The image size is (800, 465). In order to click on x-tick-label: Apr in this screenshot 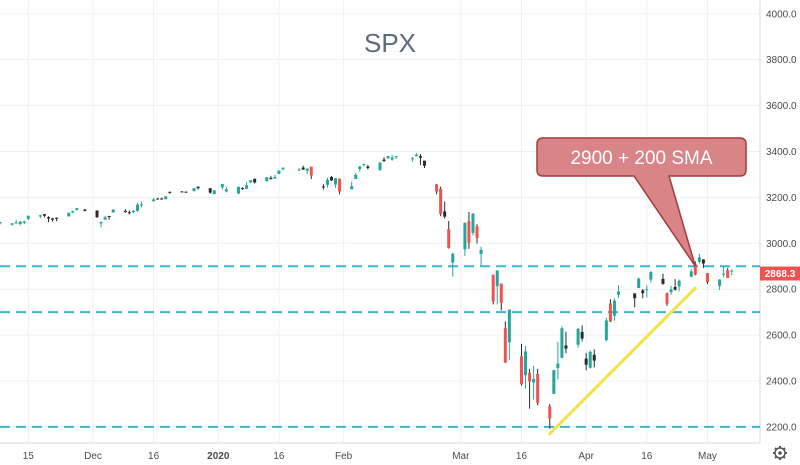, I will do `click(586, 456)`.